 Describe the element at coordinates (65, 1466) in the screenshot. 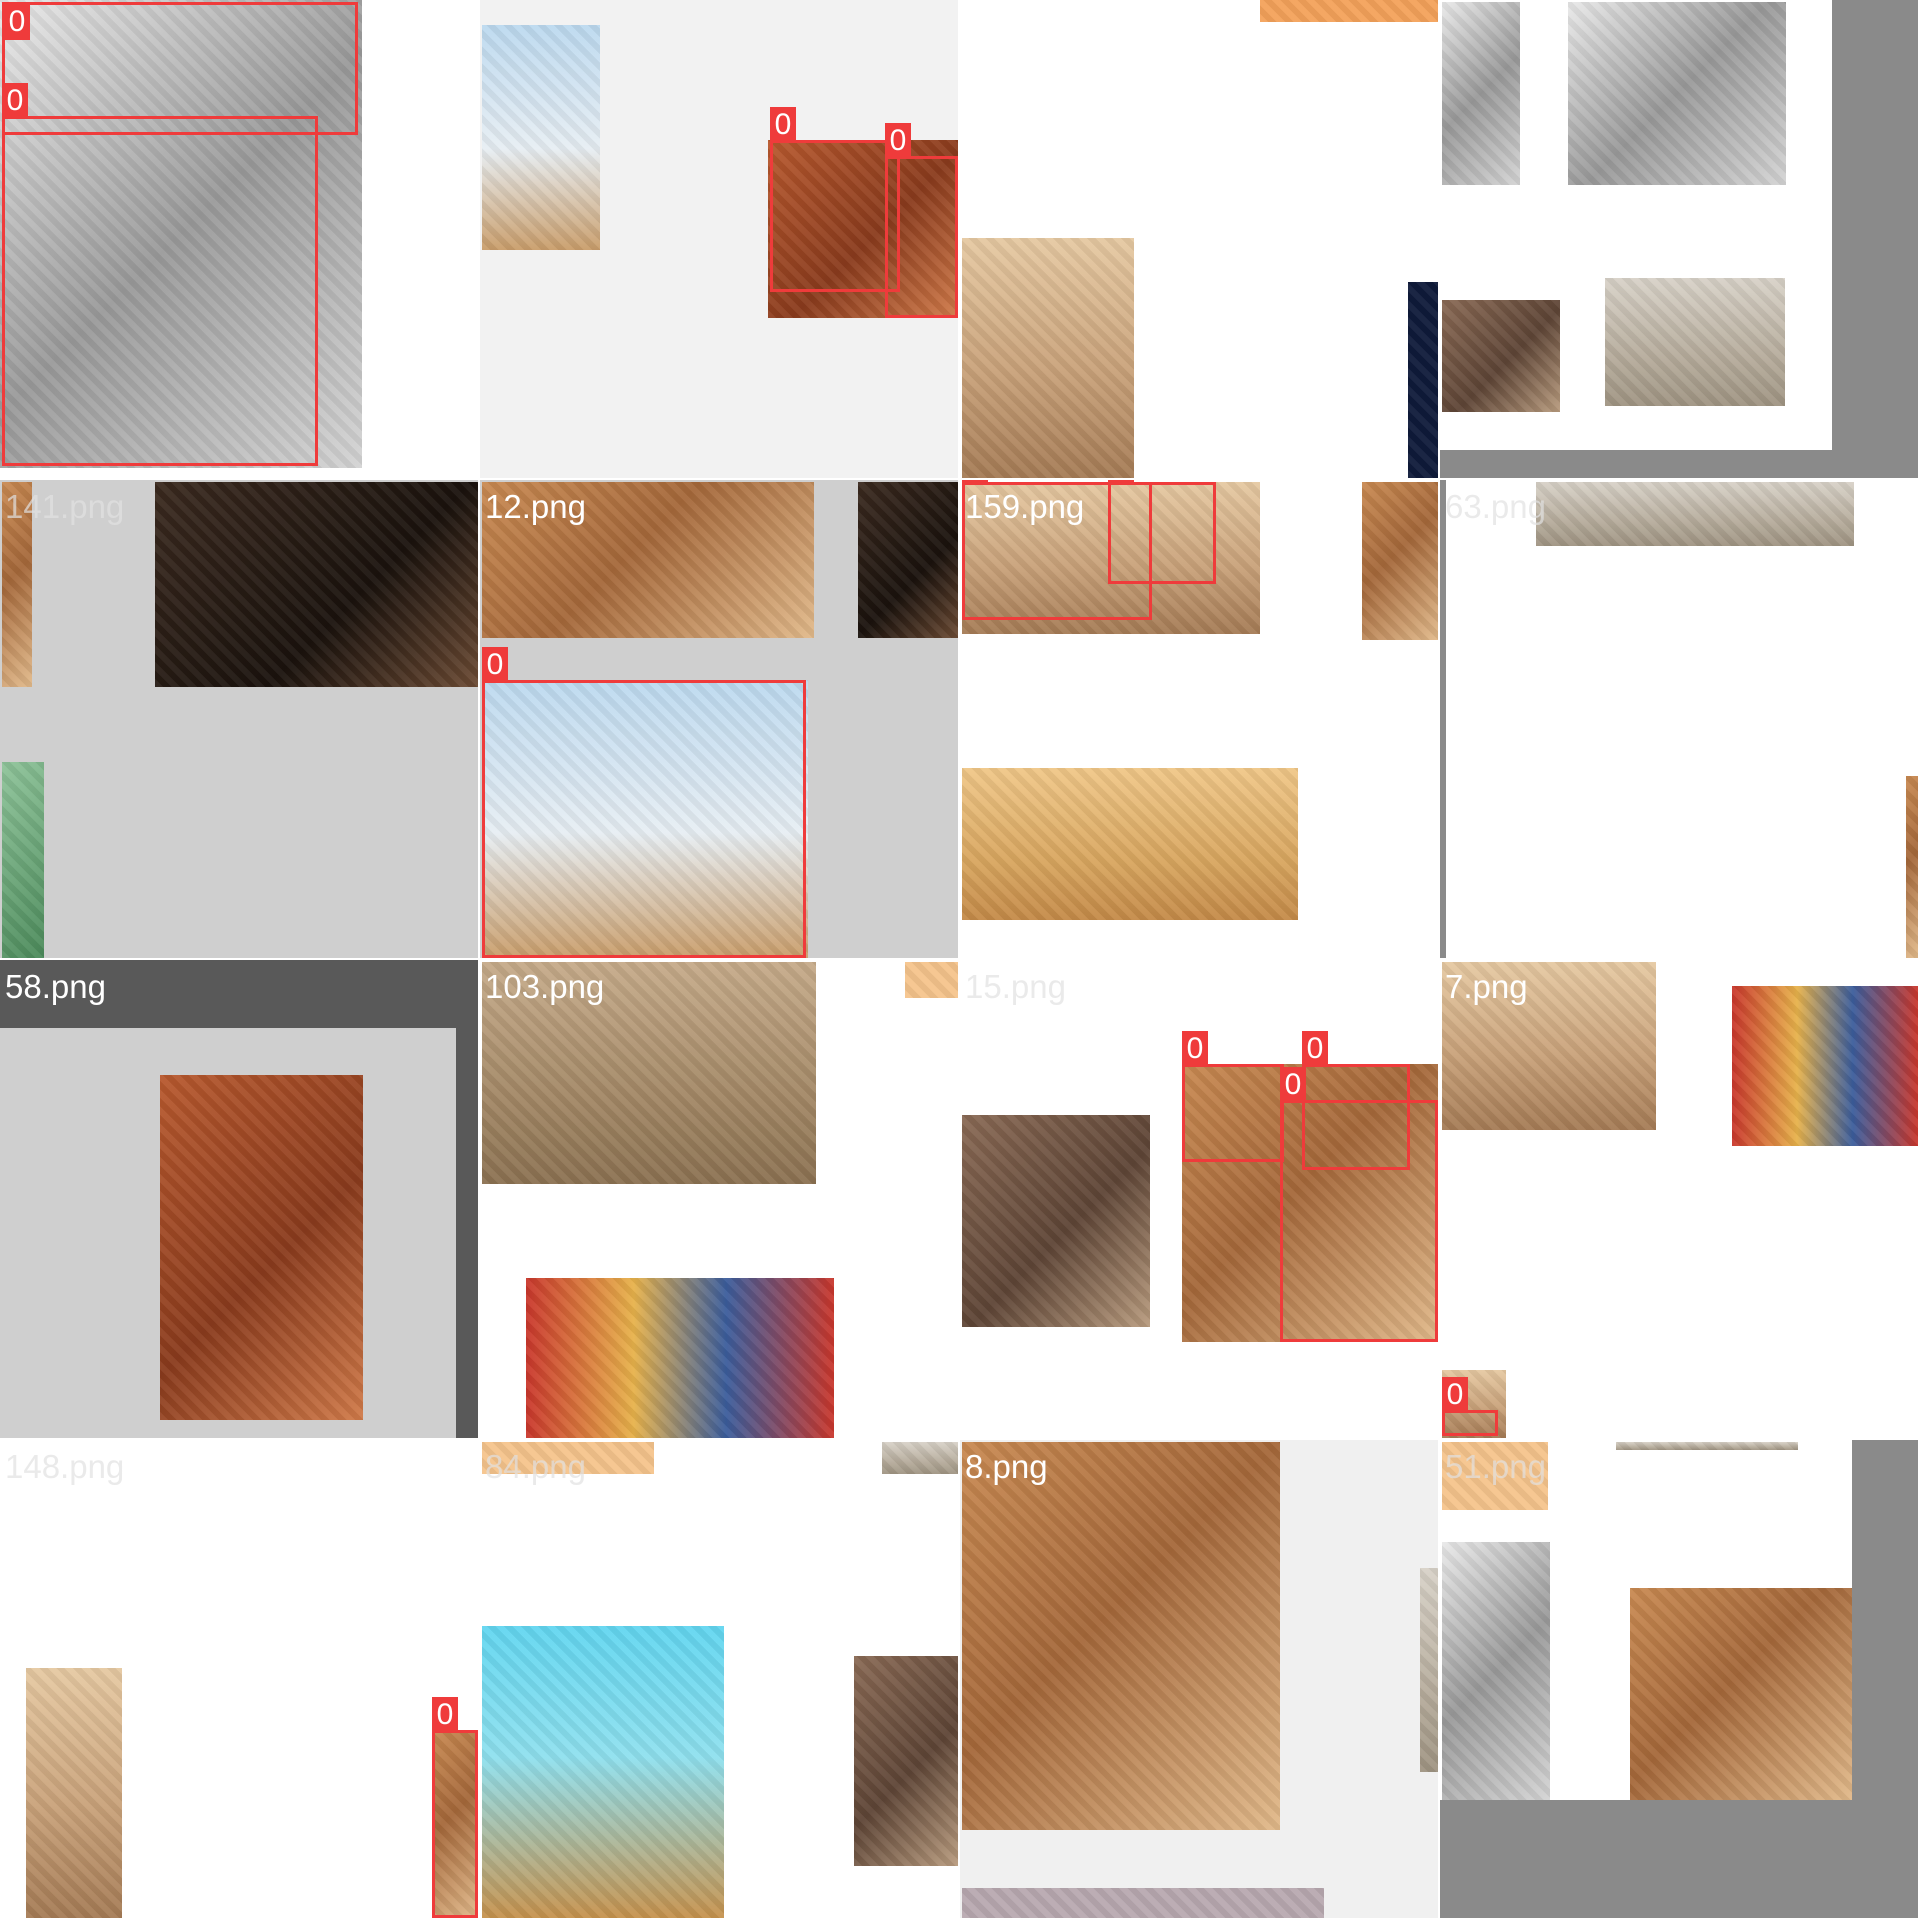

I see `tile-label: 148.png` at that location.